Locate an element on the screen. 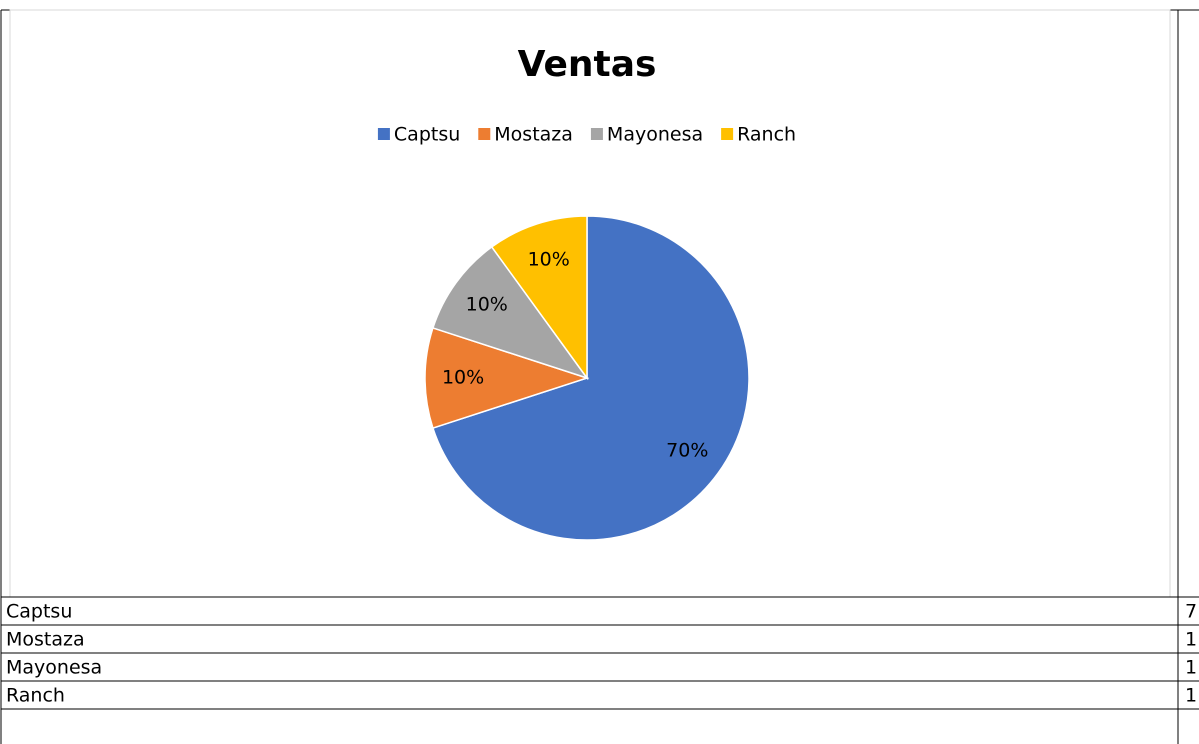 The width and height of the screenshot is (1199, 744). legend-item: Mostaza is located at coordinates (525, 135).